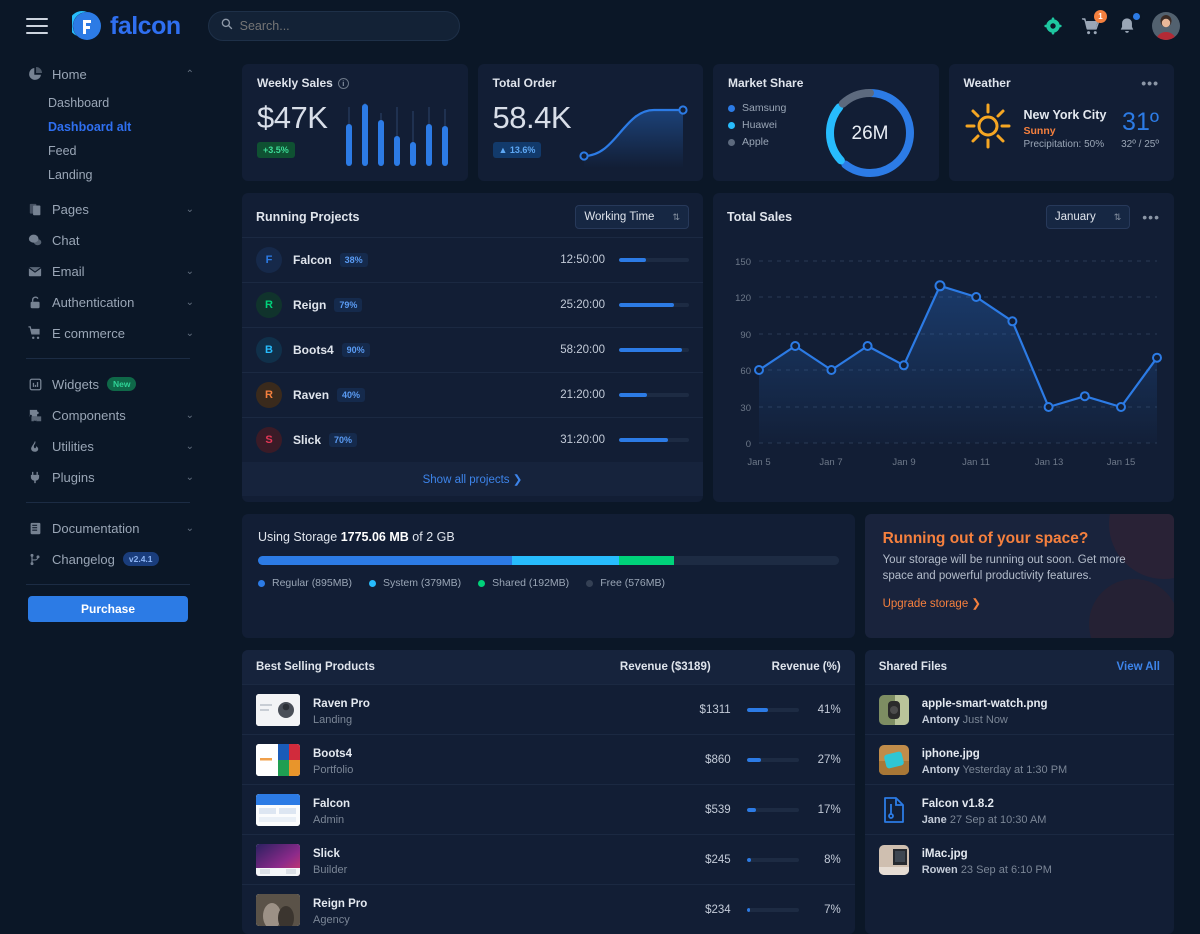 The height and width of the screenshot is (934, 1200). Describe the element at coordinates (1053, 26) in the screenshot. I see `gear-icon` at that location.